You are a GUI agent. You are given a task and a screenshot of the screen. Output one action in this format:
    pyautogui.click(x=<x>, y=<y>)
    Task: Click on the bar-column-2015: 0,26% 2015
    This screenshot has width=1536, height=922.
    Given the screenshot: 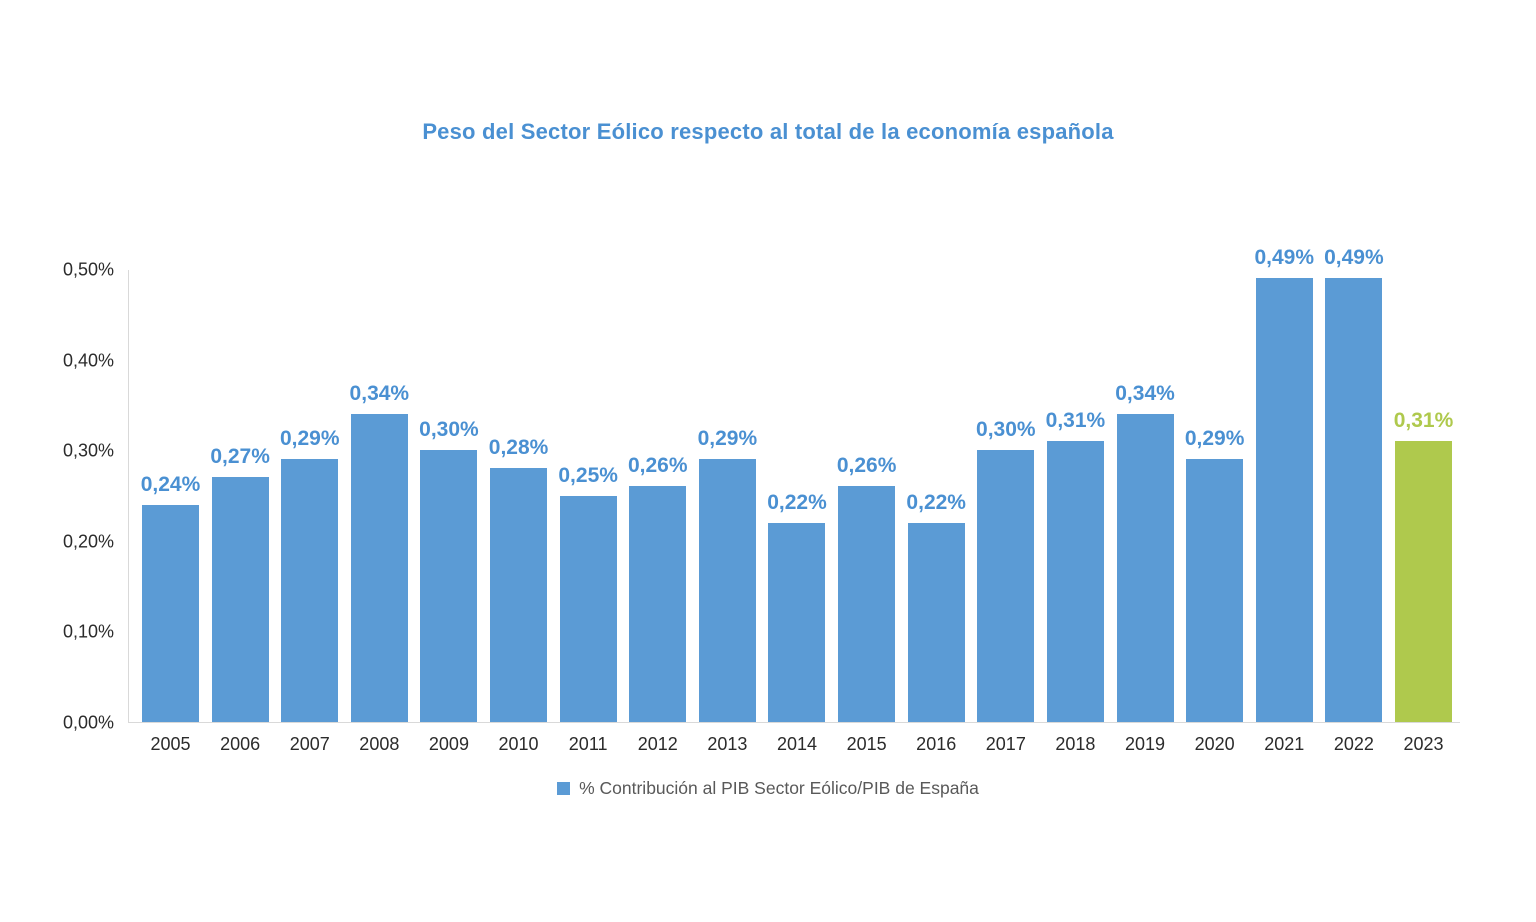 What is the action you would take?
    pyautogui.click(x=866, y=512)
    